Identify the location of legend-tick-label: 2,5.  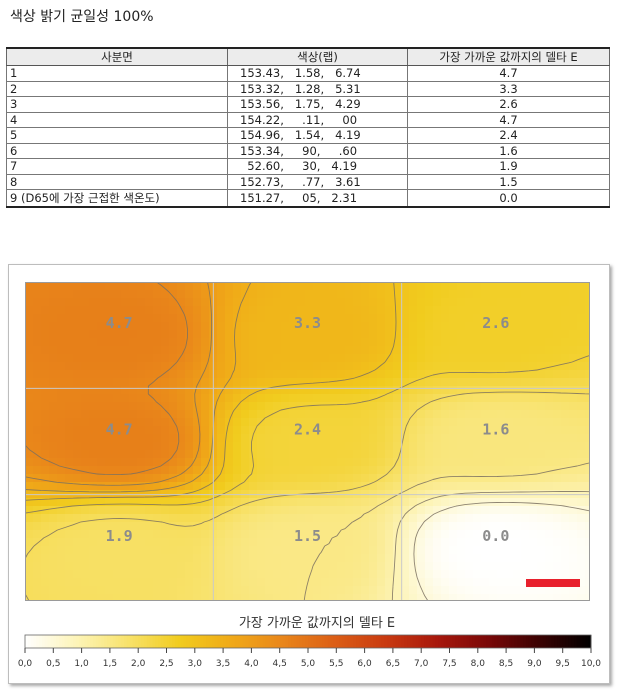
(166, 664).